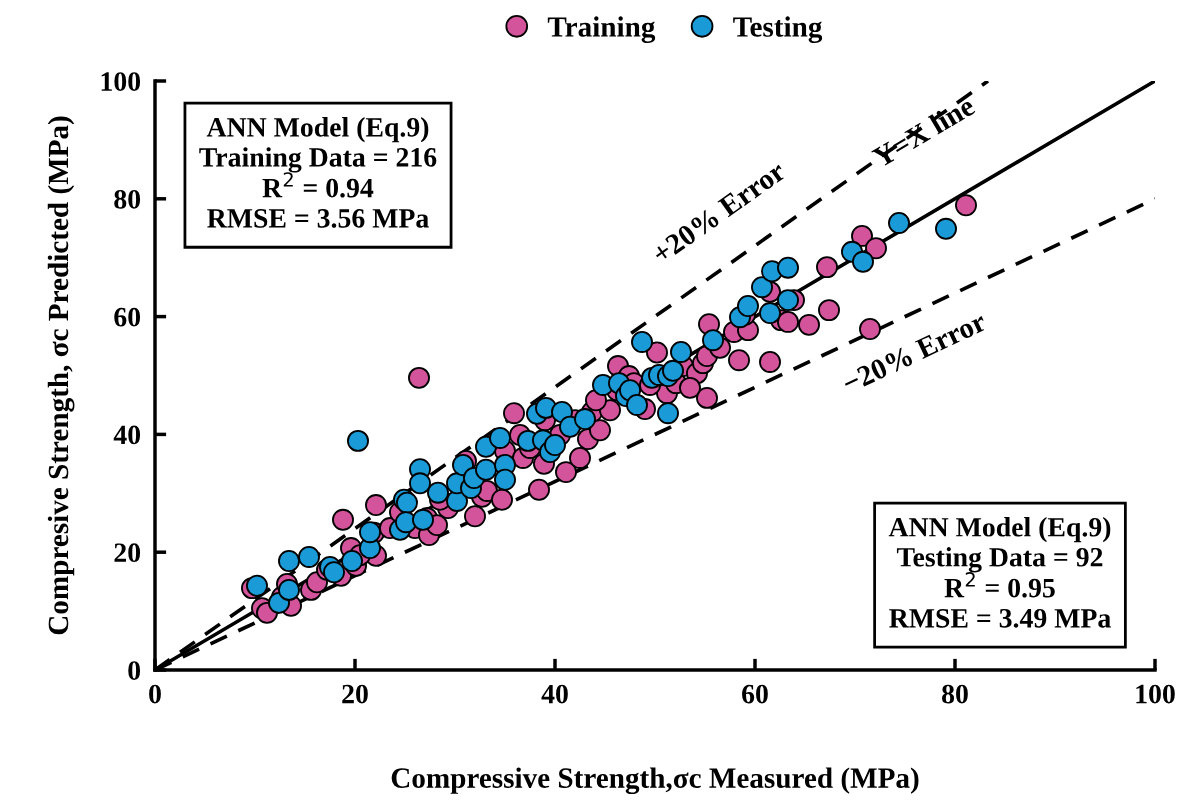  What do you see at coordinates (955, 694) in the screenshot?
I see `x-tick-label: 80` at bounding box center [955, 694].